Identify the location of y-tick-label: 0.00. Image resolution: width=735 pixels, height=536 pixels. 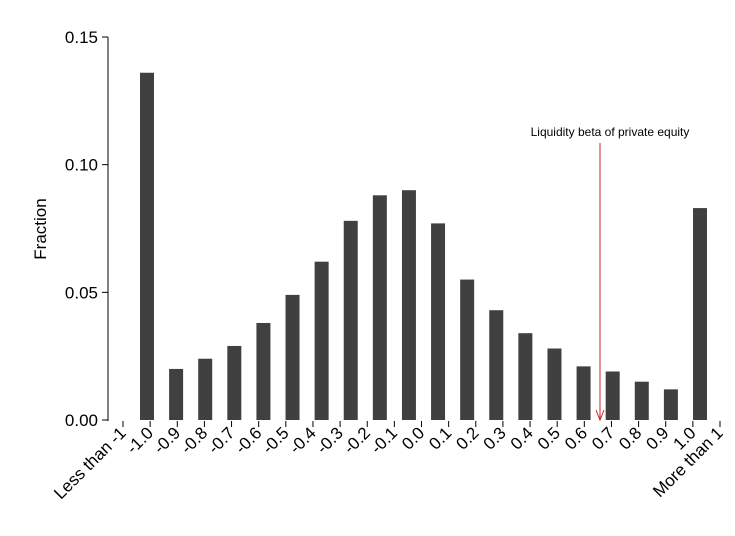
(81, 420).